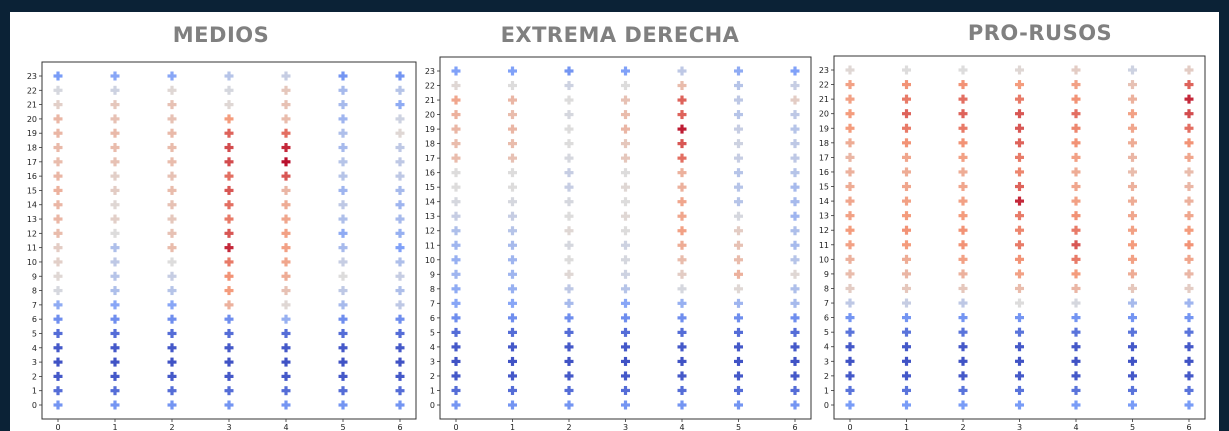 The width and height of the screenshot is (1229, 431). What do you see at coordinates (738, 427) in the screenshot?
I see `x-tick-label: 5` at bounding box center [738, 427].